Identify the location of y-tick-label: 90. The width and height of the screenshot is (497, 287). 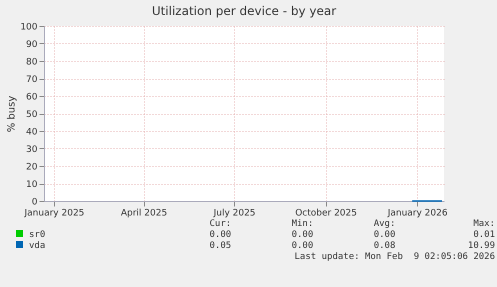
(32, 45).